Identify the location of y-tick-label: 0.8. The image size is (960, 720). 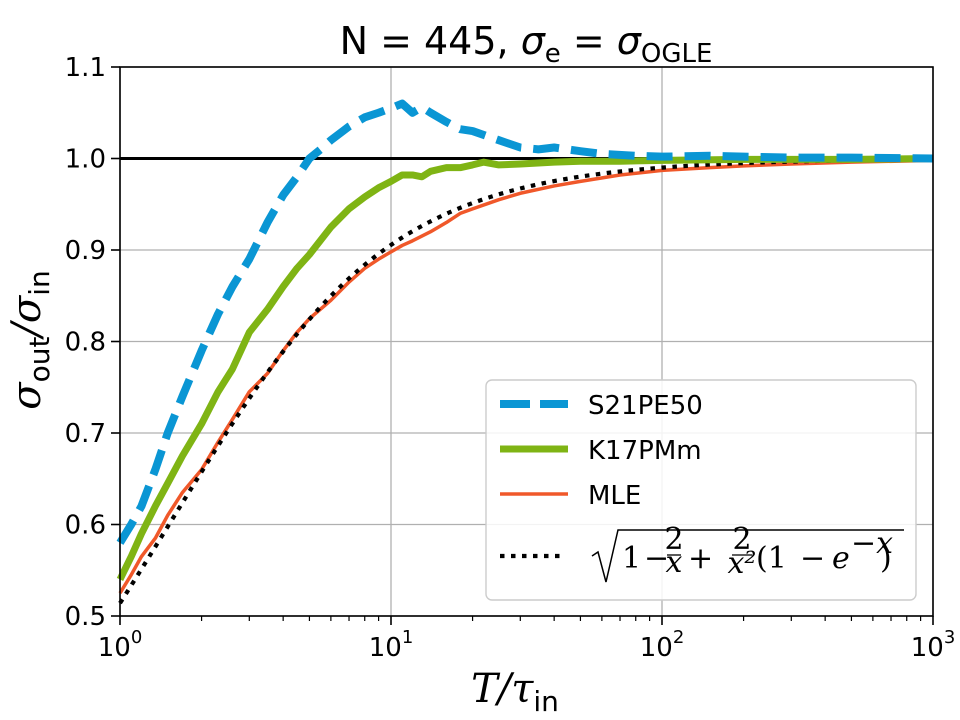
(85, 343).